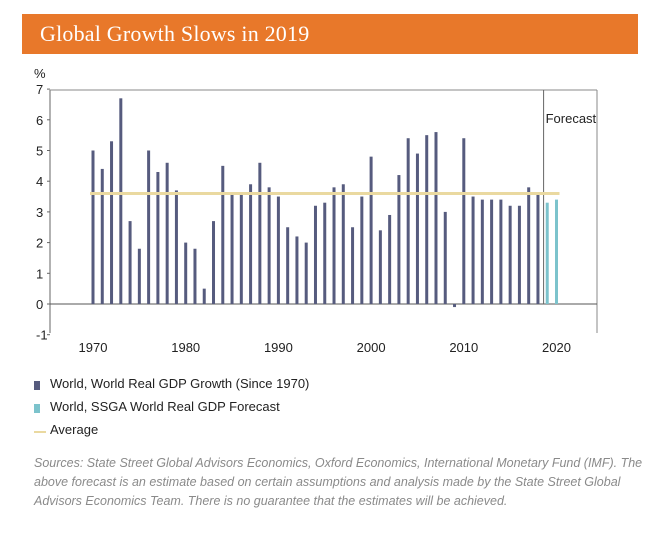 The image size is (661, 553). What do you see at coordinates (571, 118) in the screenshot?
I see `forecast-label: Forecast` at bounding box center [571, 118].